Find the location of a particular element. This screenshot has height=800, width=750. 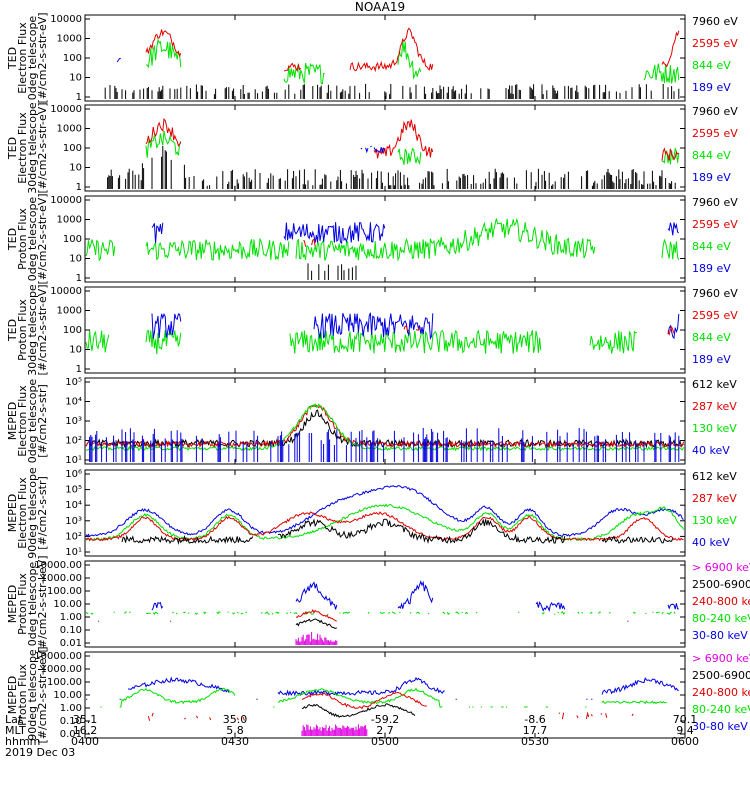

ytick-label: 10³ is located at coordinates (73, 421).